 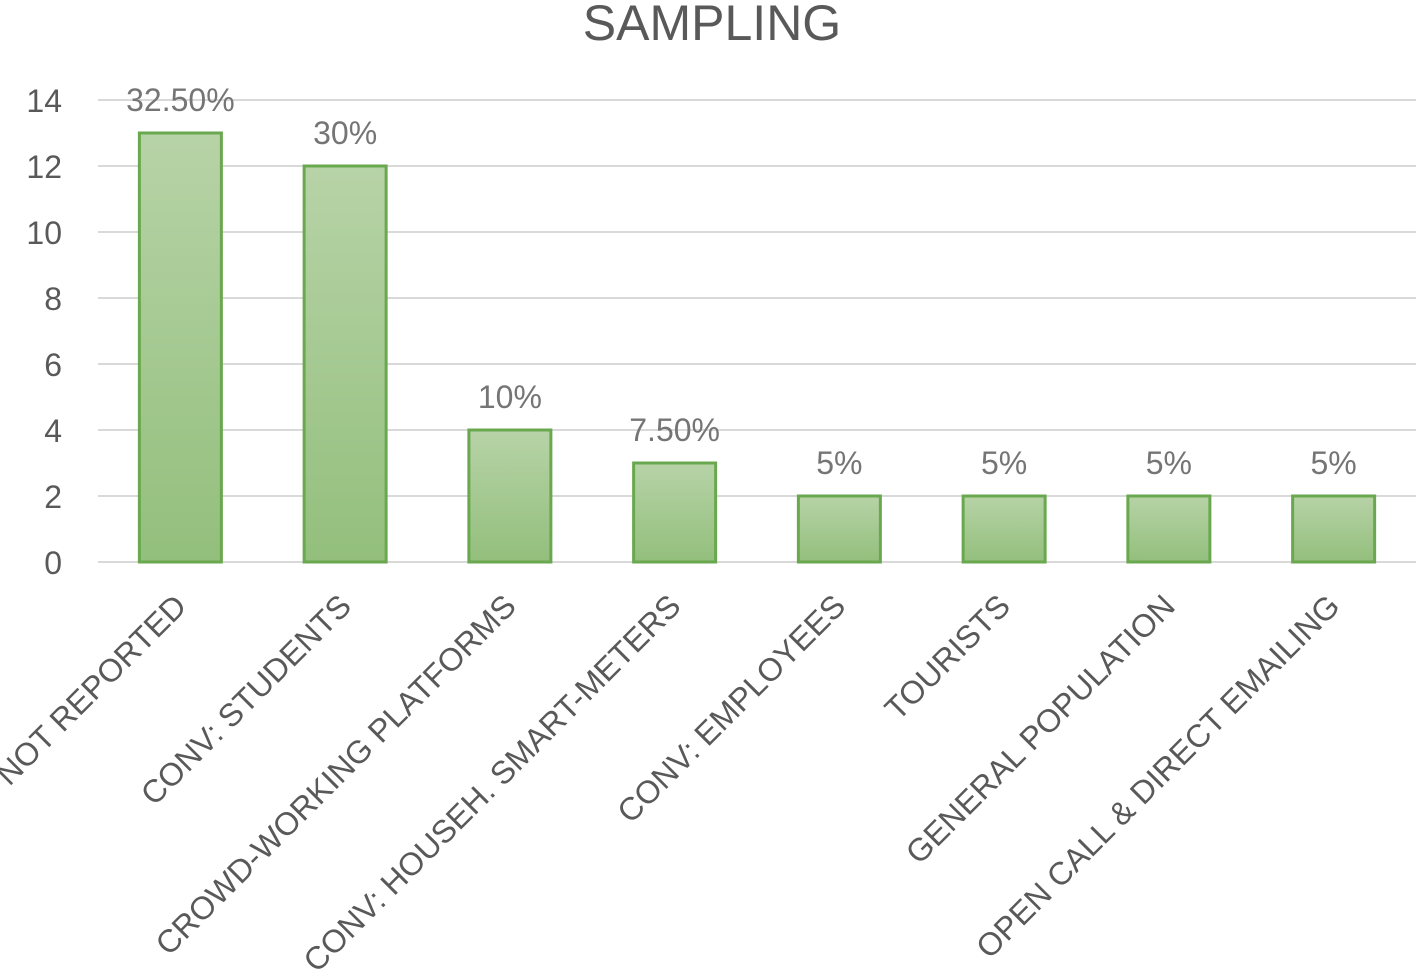 I want to click on data-label: 30%, so click(x=345, y=133).